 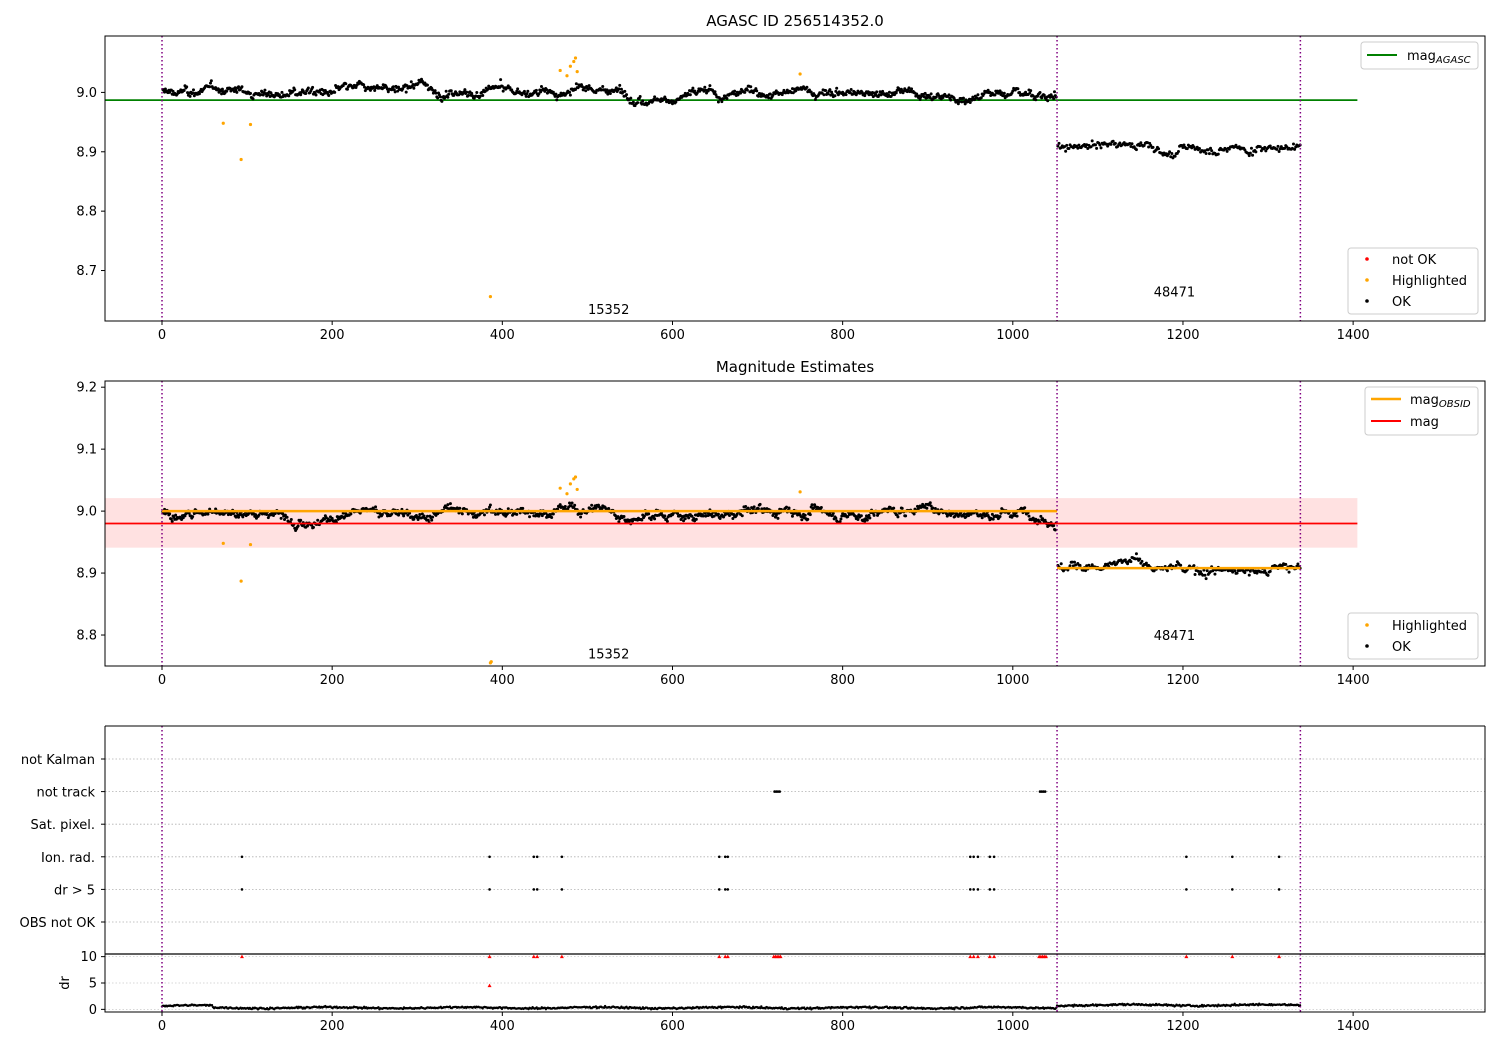 I want to click on panel2-y-tick-label: 8.9, so click(x=86, y=574).